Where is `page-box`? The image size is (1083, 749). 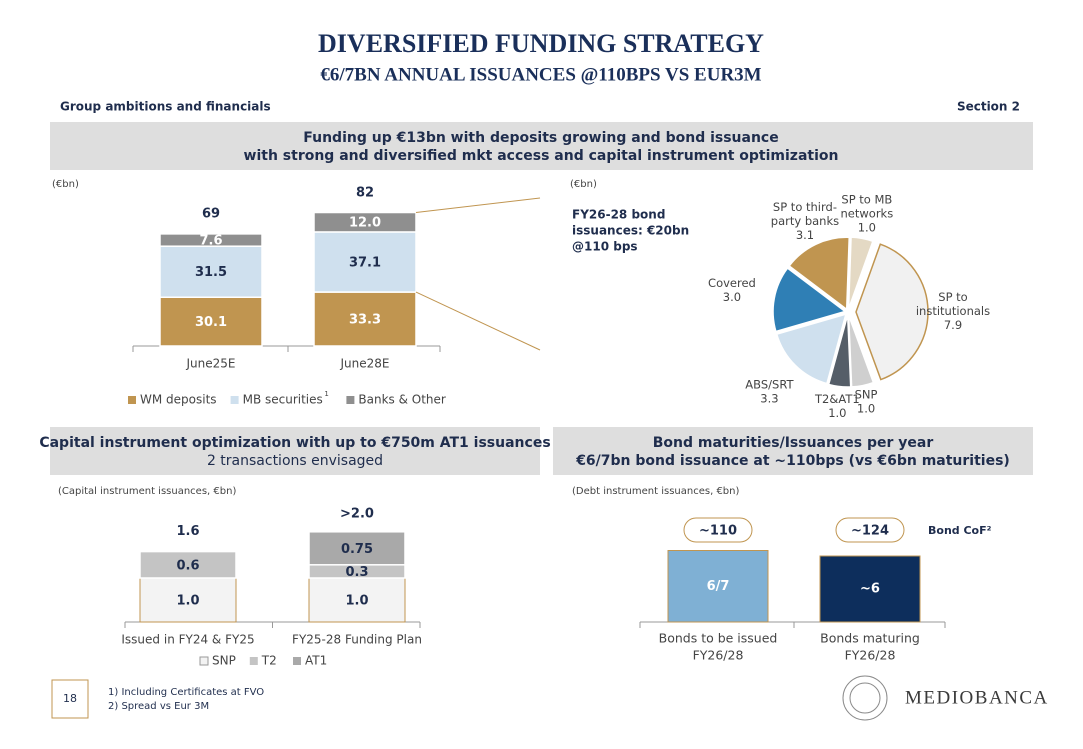 page-box is located at coordinates (70, 699).